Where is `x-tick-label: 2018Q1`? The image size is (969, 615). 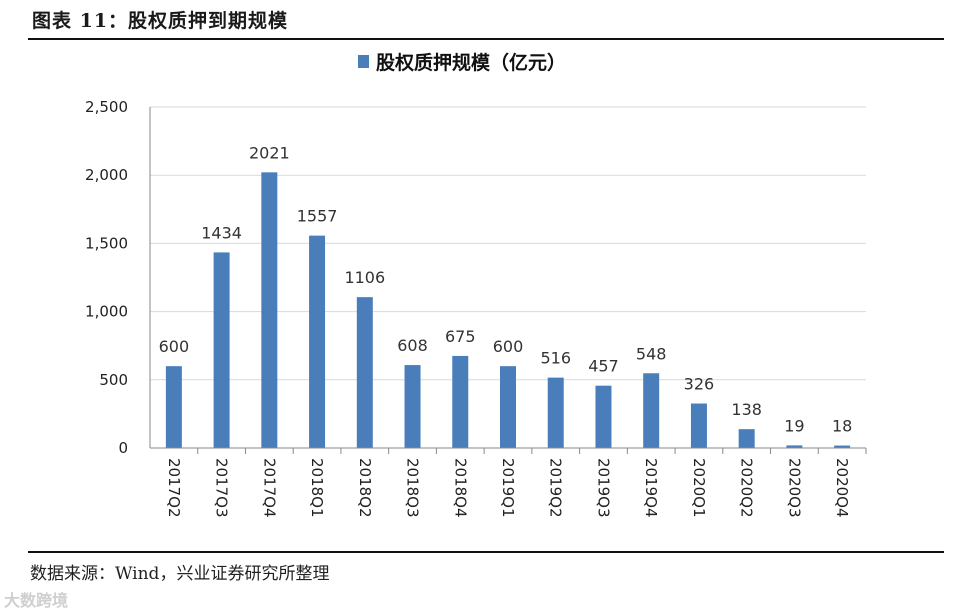 x-tick-label: 2018Q1 is located at coordinates (317, 488).